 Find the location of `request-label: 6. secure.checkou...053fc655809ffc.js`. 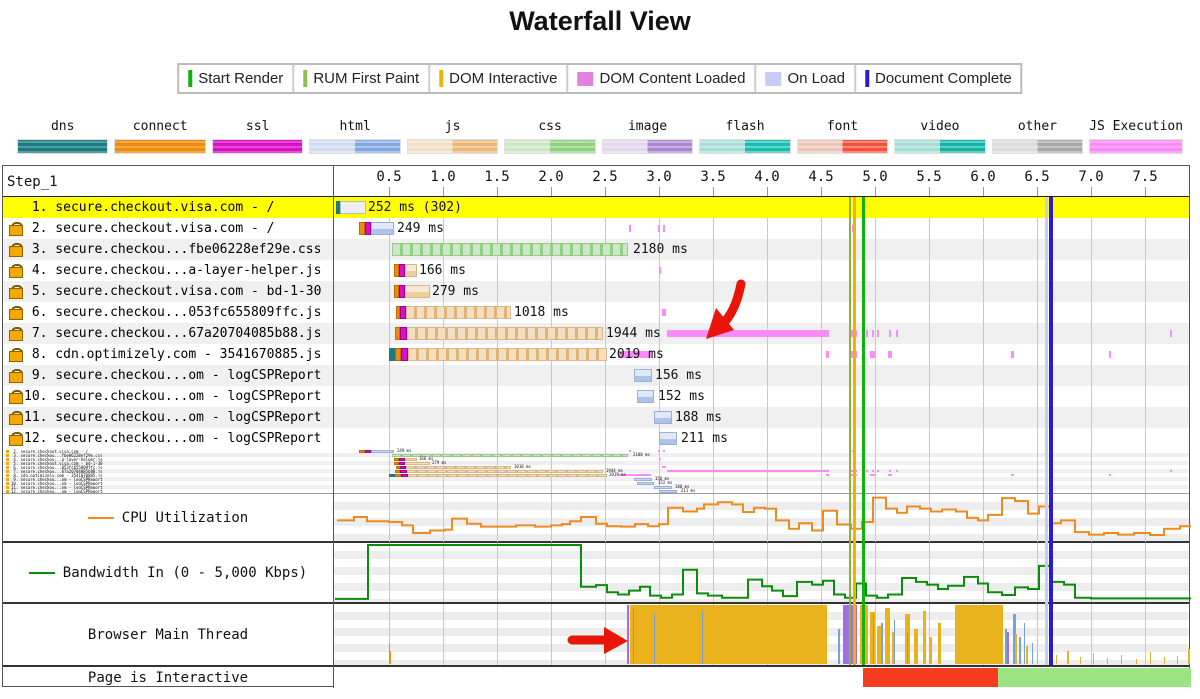

request-label: 6. secure.checkou...053fc655809ffc.js is located at coordinates (168, 467).